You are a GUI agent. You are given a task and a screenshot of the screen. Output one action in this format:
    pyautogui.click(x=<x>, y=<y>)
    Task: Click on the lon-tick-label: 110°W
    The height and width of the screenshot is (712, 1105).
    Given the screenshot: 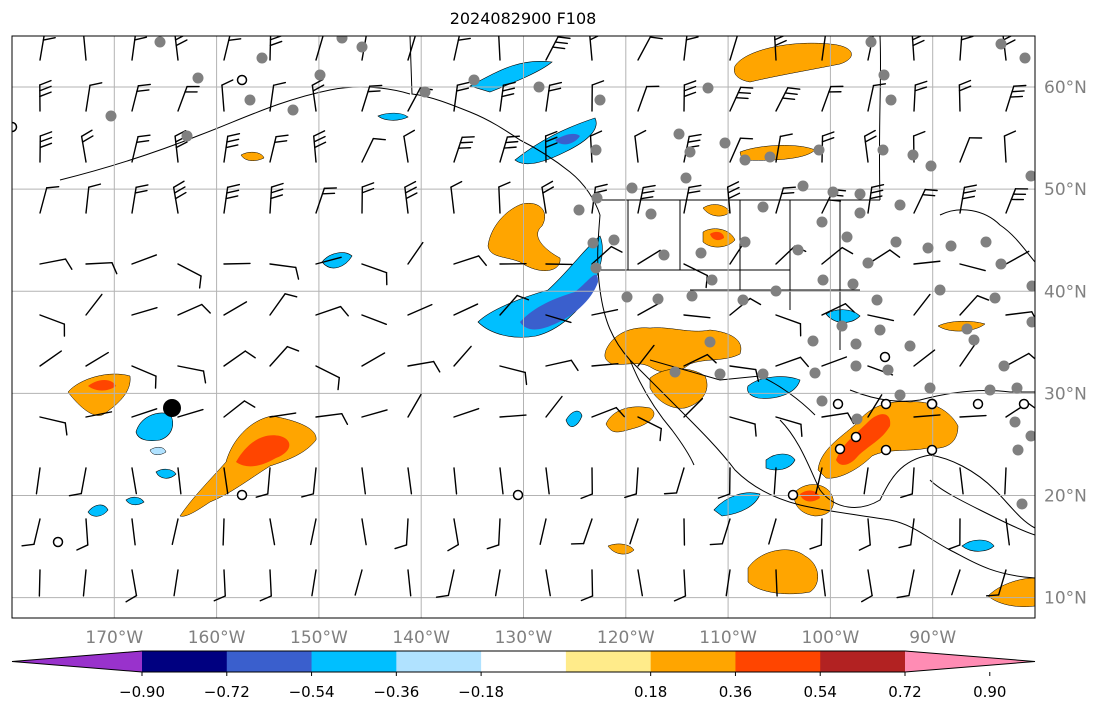 What is the action you would take?
    pyautogui.click(x=728, y=638)
    